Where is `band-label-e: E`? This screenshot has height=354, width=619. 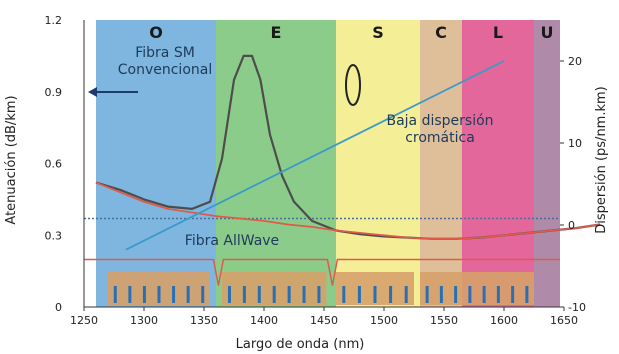
band-label-e: E is located at coordinates (276, 32).